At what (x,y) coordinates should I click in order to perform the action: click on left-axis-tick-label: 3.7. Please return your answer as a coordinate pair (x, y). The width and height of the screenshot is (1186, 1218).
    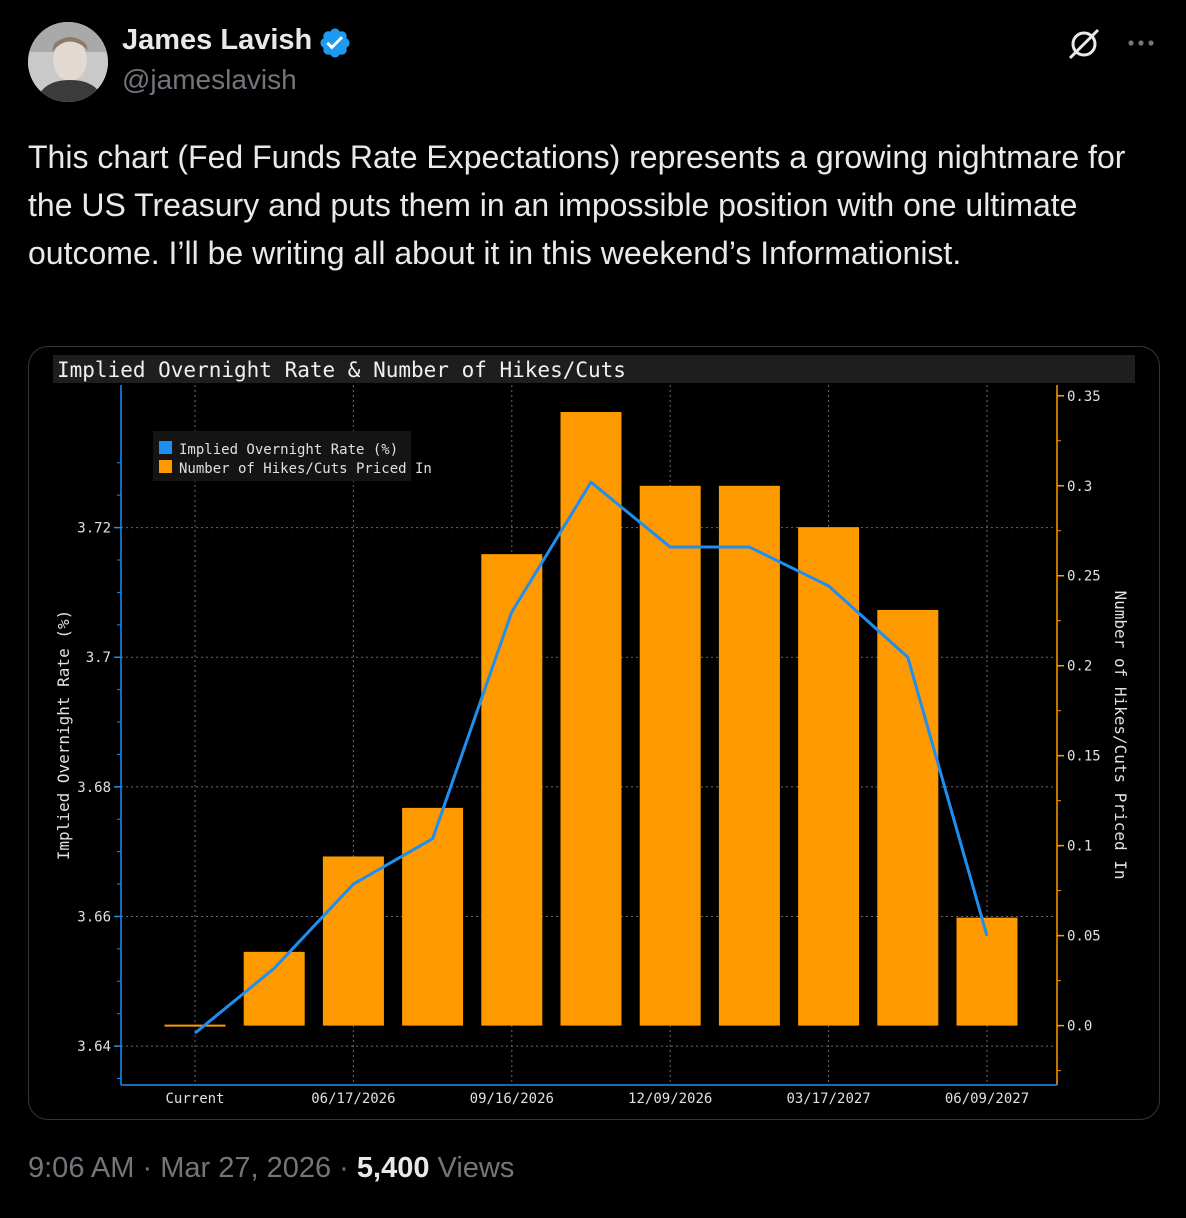
    Looking at the image, I should click on (98, 658).